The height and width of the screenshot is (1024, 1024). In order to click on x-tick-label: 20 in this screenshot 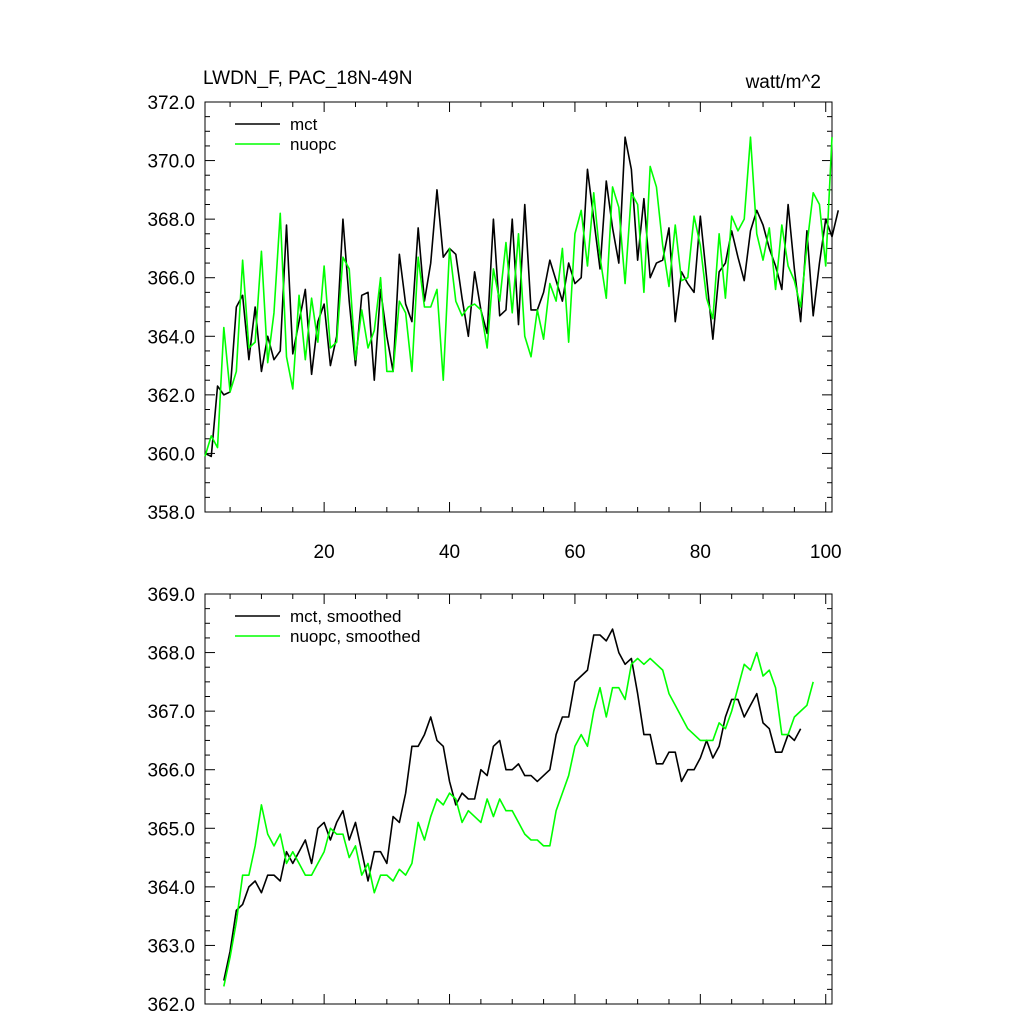, I will do `click(324, 552)`.